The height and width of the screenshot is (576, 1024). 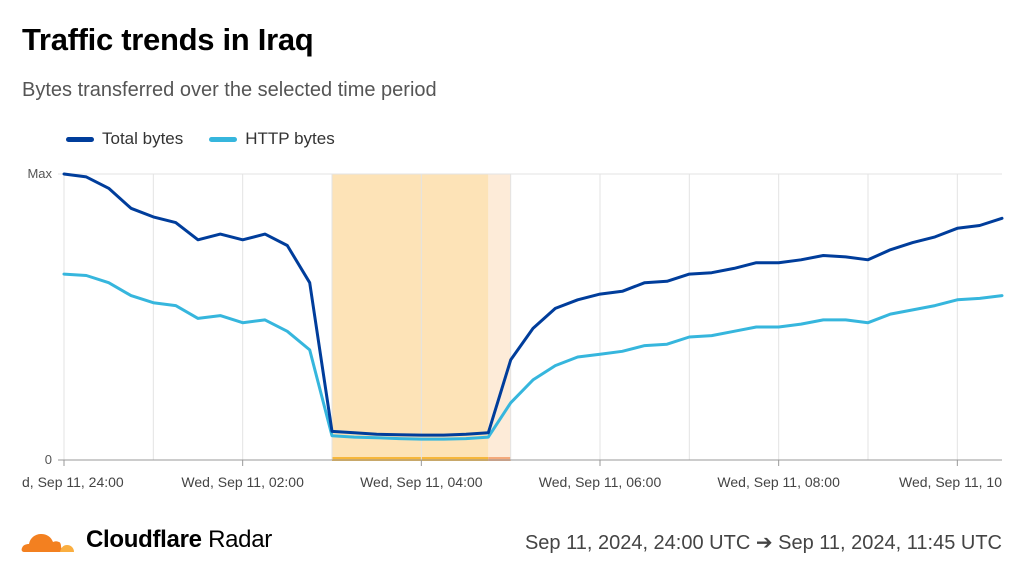 I want to click on x-tick-label: Wed, Sep 11, 02:00, so click(x=242, y=482).